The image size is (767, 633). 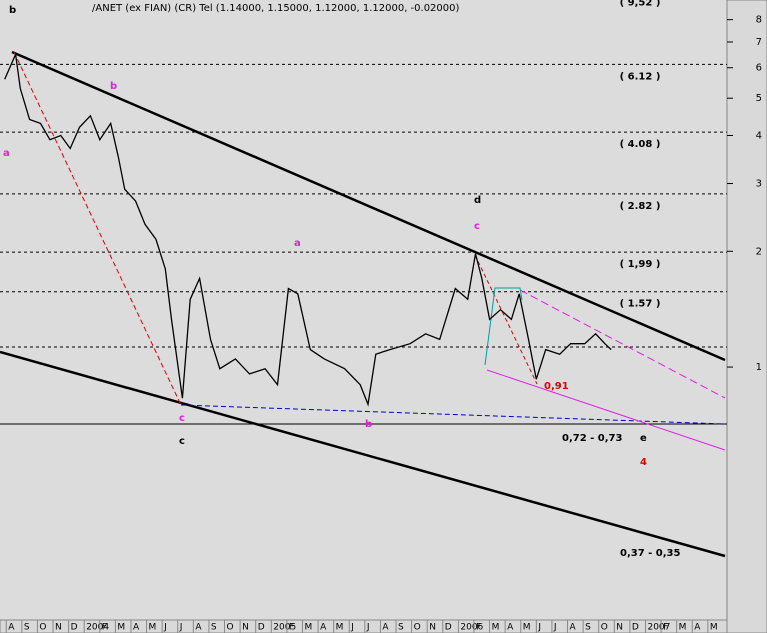 What do you see at coordinates (658, 628) in the screenshot?
I see `x-tick-label: 2007` at bounding box center [658, 628].